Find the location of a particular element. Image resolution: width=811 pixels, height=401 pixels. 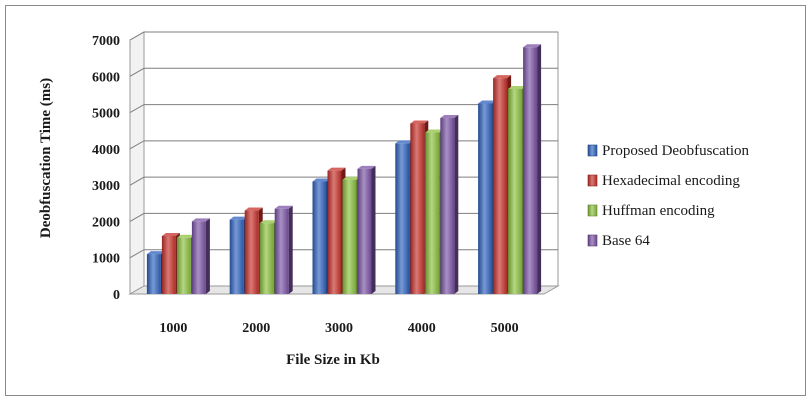

x-axis-title: File Size in Kb is located at coordinates (333, 360).